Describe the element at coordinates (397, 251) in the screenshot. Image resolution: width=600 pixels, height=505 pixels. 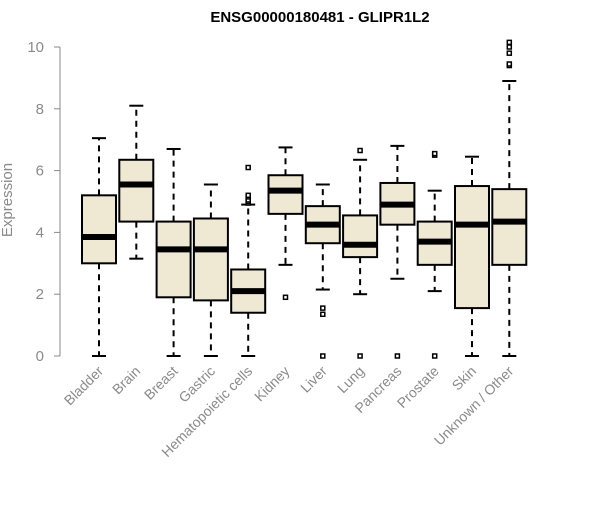
I see `box-pancreas` at that location.